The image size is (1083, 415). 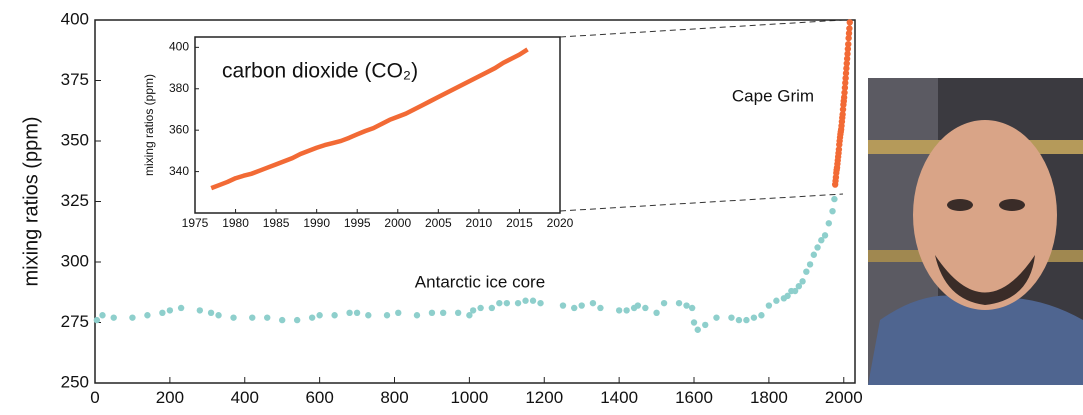 I want to click on inset-title: carbon dioxide (CO₂), so click(x=320, y=71).